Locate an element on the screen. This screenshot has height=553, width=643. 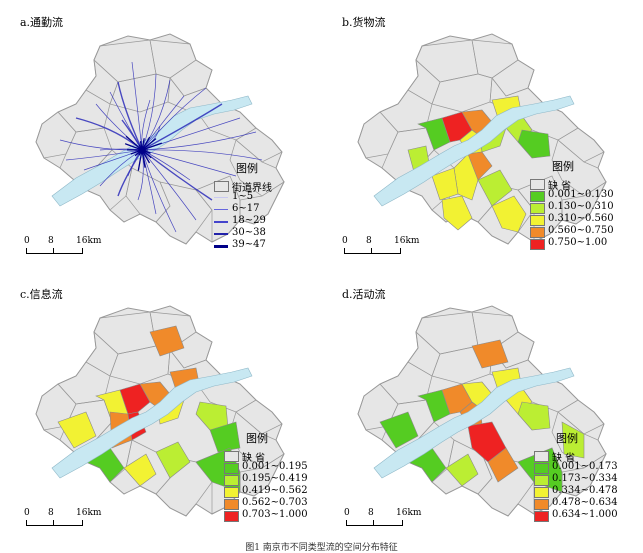
legend-label: 30~38 is located at coordinates (249, 232).